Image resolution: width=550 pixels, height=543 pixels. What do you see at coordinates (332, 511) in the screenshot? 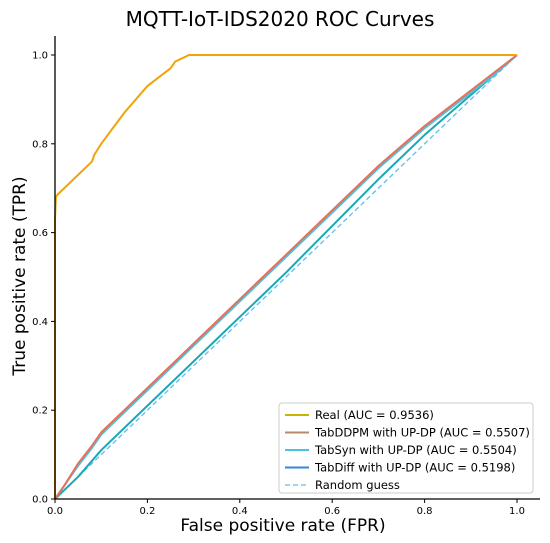
I see `x-tick-label: 0.6` at bounding box center [332, 511].